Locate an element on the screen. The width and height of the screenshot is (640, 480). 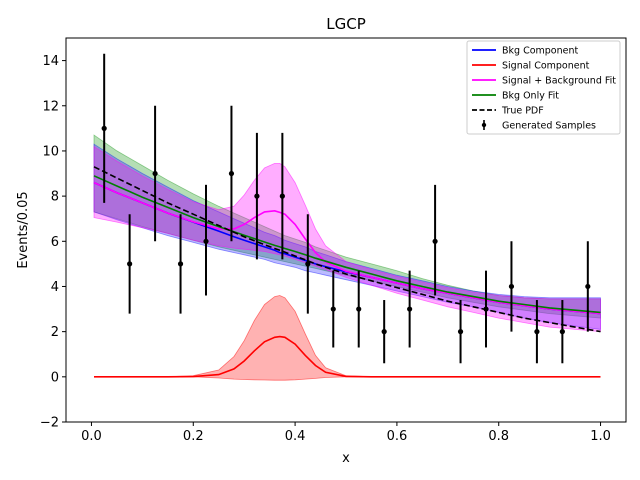
legend-entry-bkg-only-fit: Bkg Only Fit is located at coordinates (515, 95).